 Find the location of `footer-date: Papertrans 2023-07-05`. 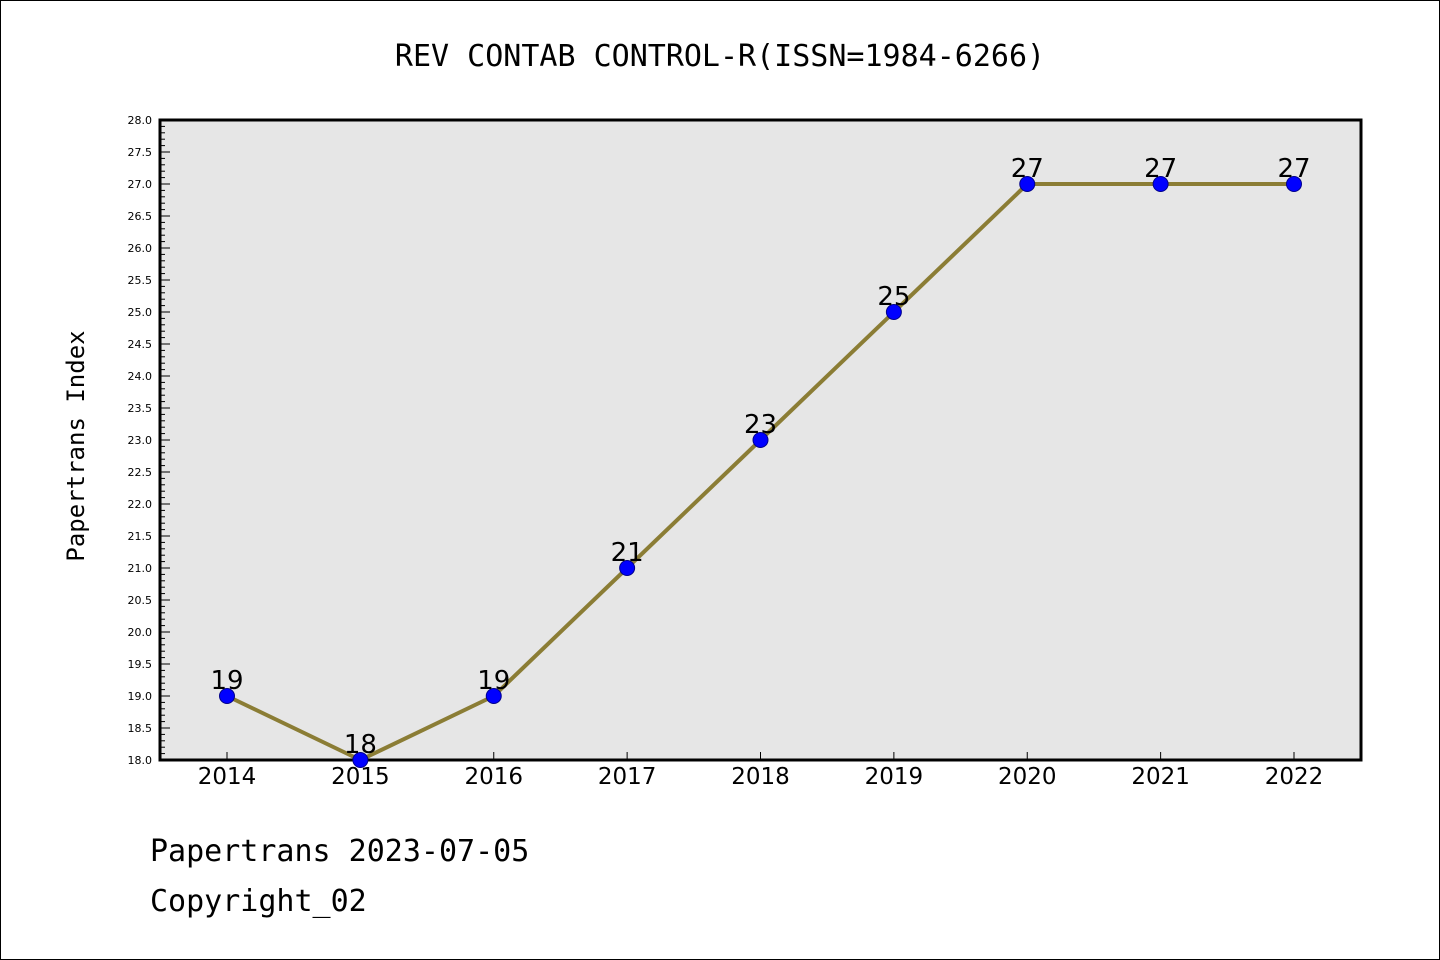

footer-date: Papertrans 2023-07-05 is located at coordinates (340, 851).